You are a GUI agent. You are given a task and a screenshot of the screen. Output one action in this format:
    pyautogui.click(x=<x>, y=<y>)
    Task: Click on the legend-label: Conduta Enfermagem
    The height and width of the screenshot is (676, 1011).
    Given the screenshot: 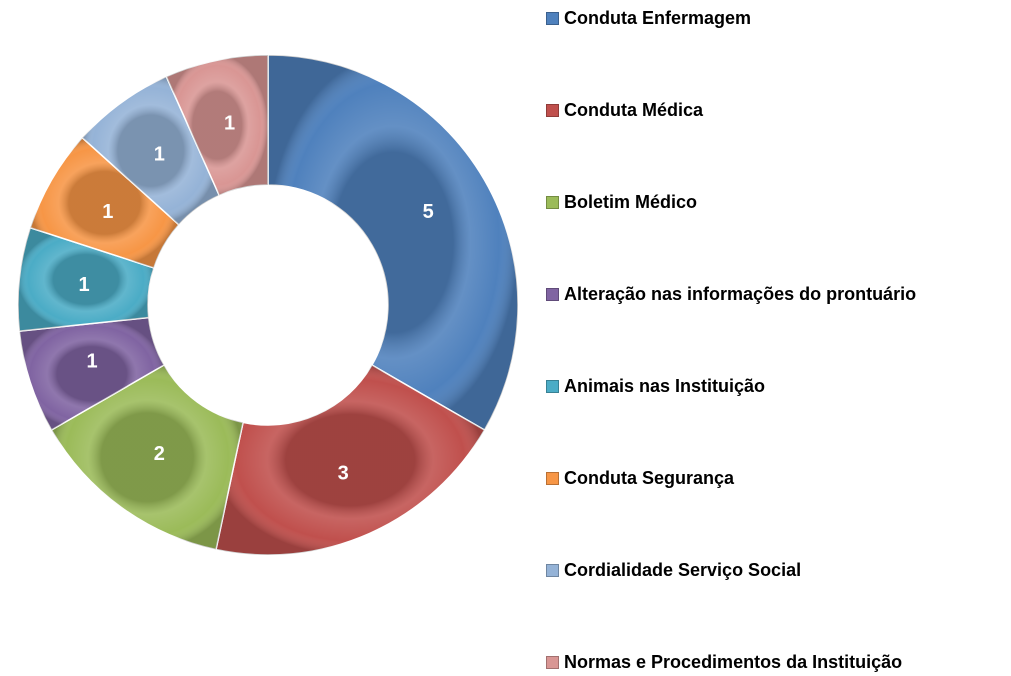 What is the action you would take?
    pyautogui.click(x=658, y=18)
    